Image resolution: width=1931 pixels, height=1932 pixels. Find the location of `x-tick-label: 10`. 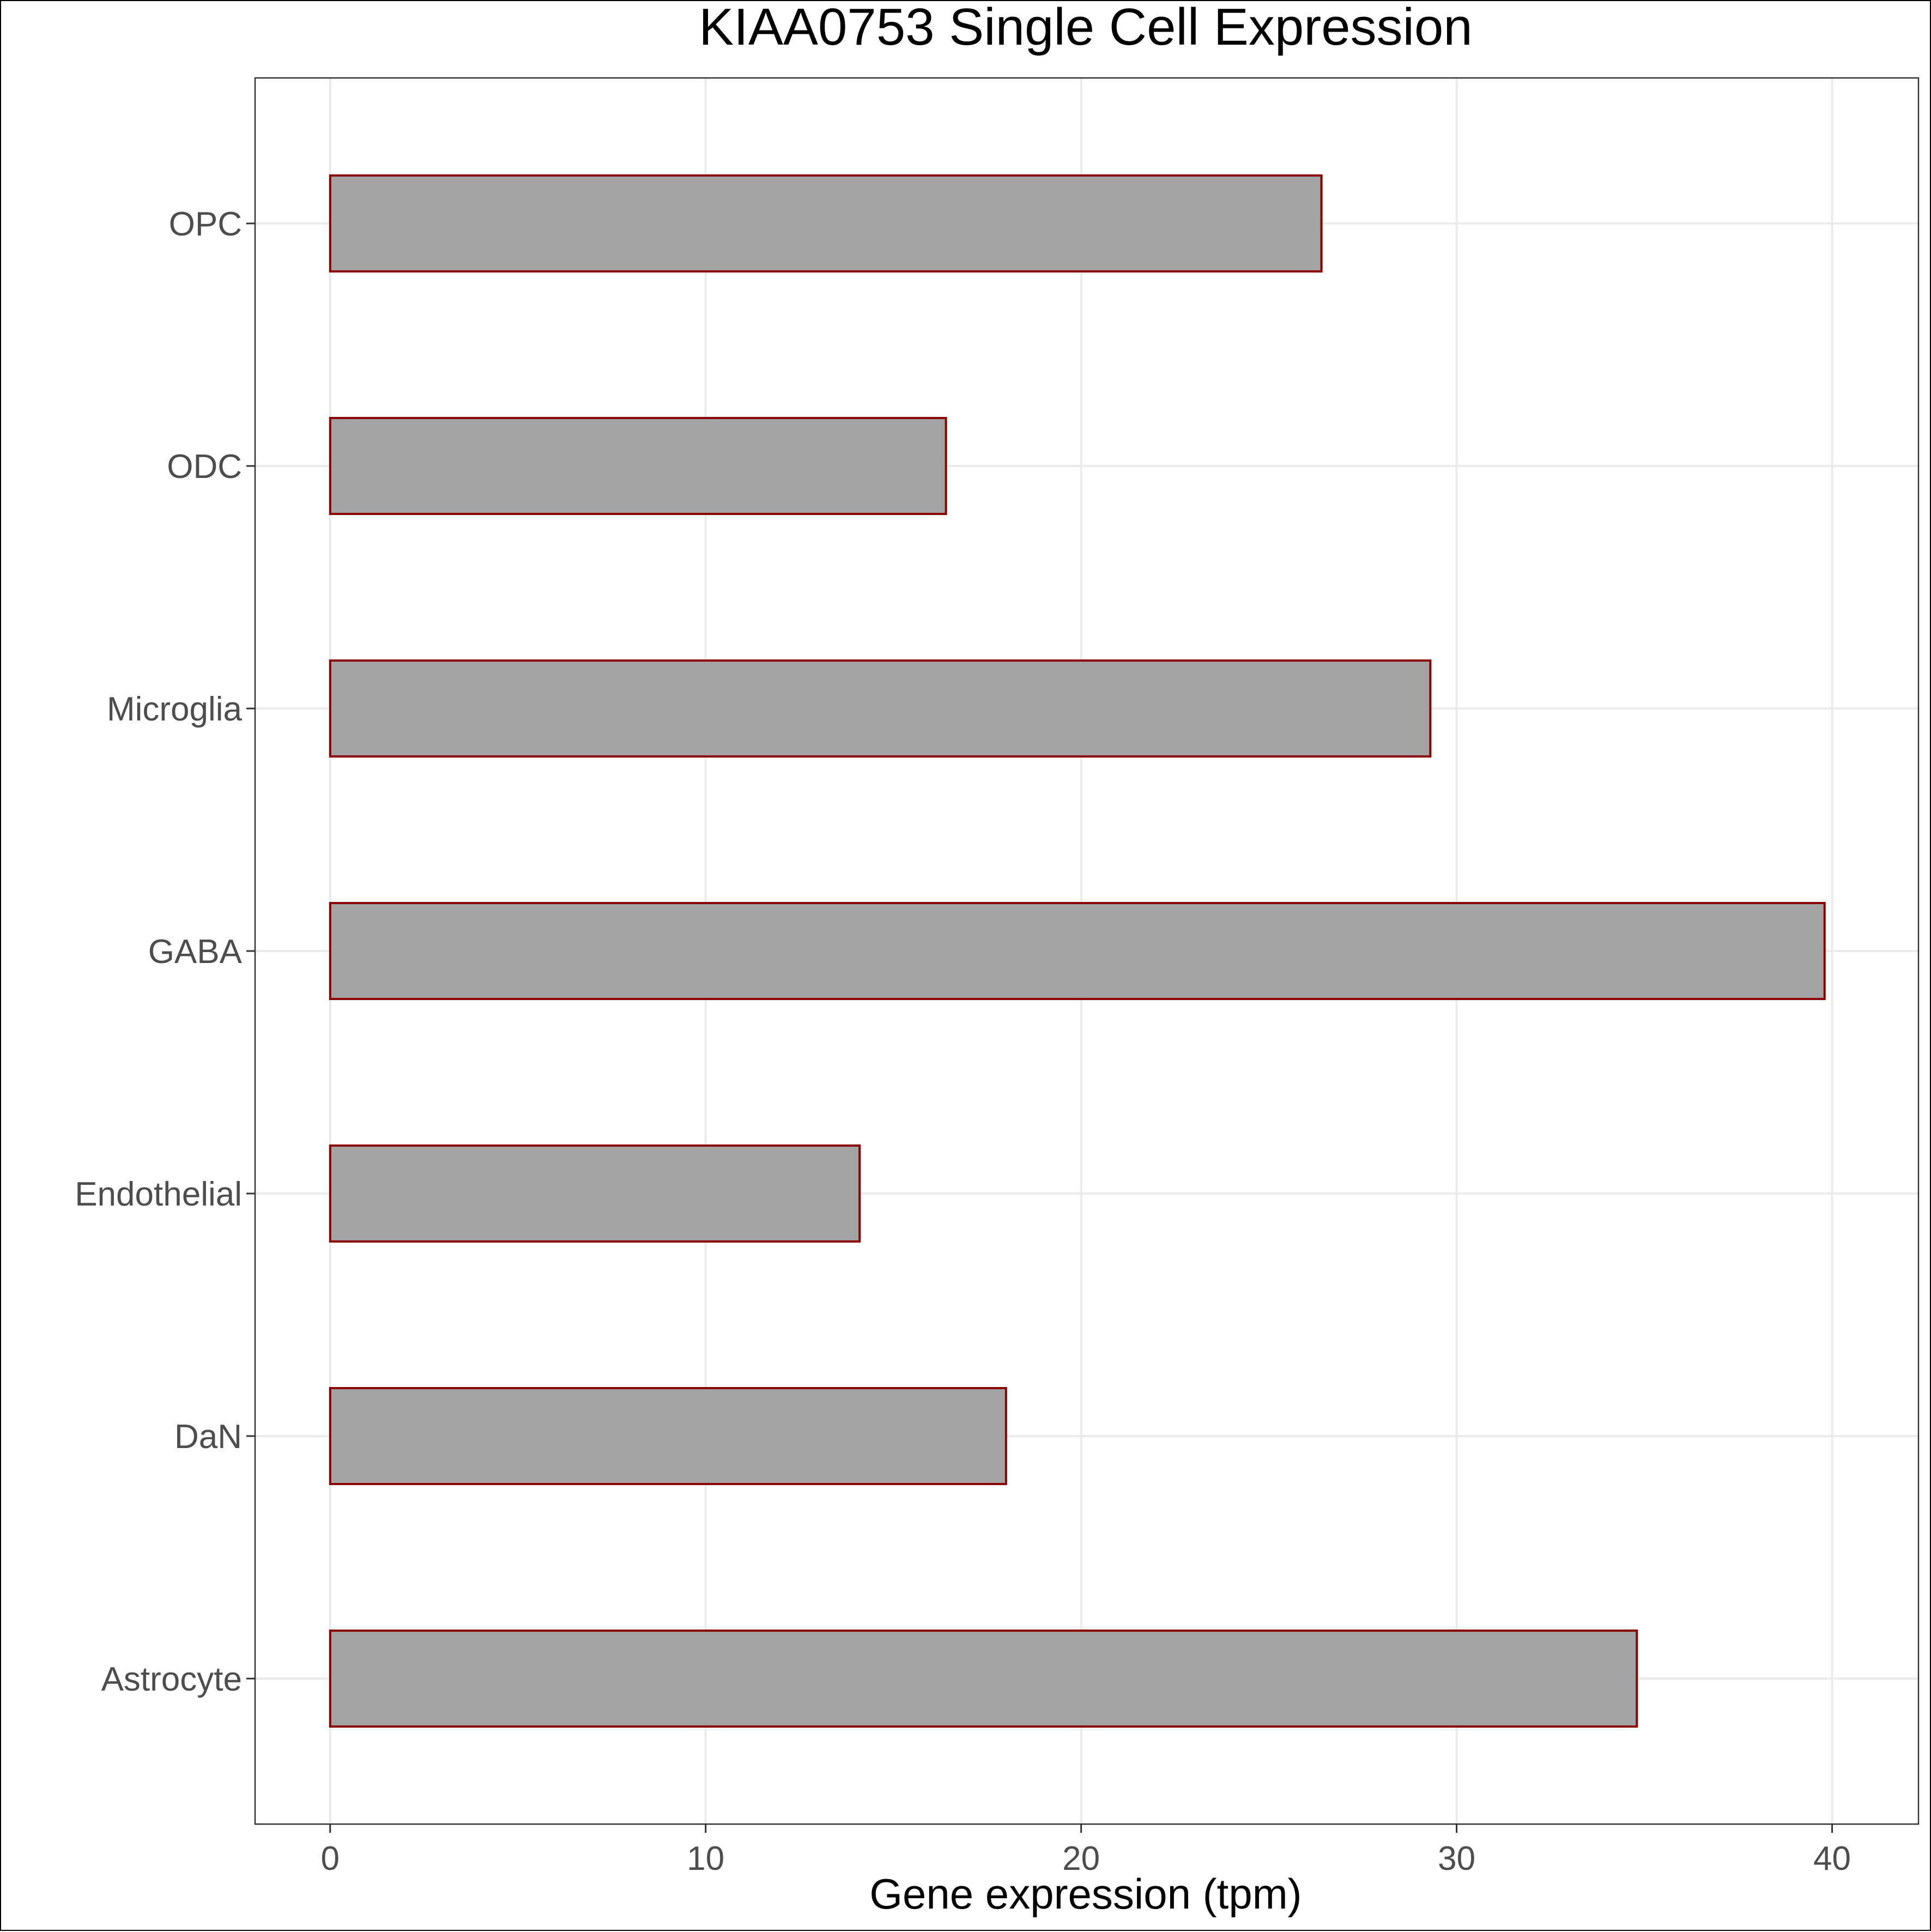

x-tick-label: 10 is located at coordinates (705, 1859).